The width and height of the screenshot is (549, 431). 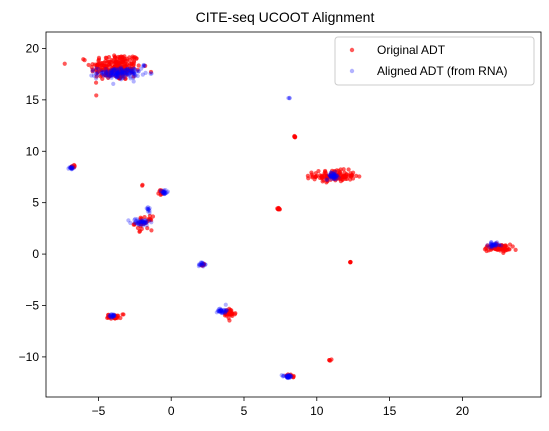 What do you see at coordinates (32, 202) in the screenshot?
I see `y-axis: −10 −5 0 5 10 15 20` at bounding box center [32, 202].